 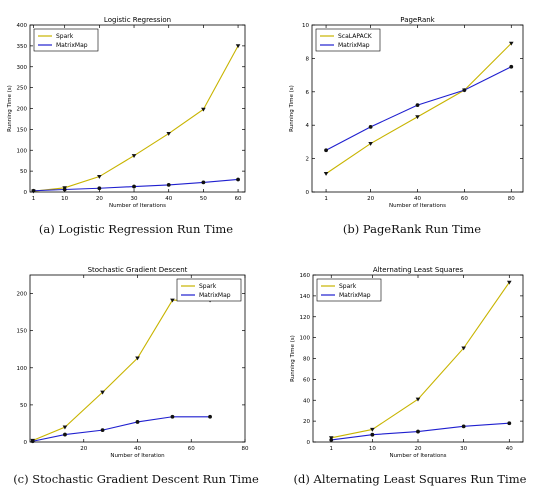 What do you see at coordinates (306, 360) in the screenshot?
I see `y-tick-label: 80` at bounding box center [306, 360].